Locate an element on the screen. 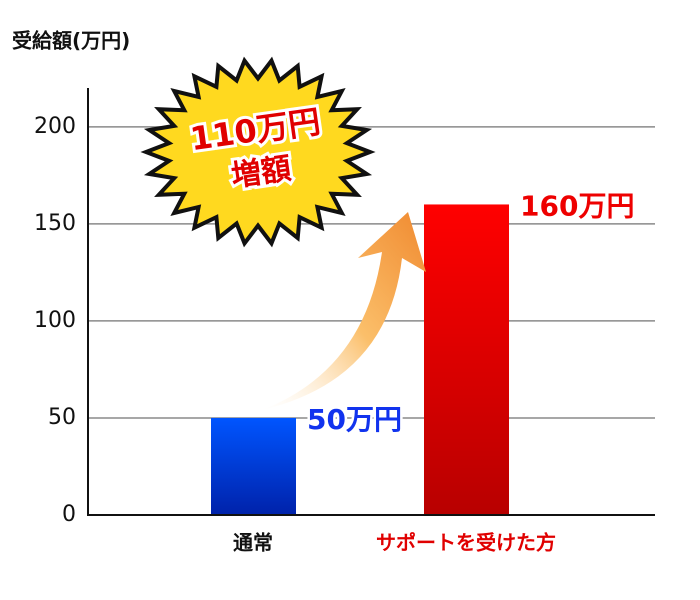 The width and height of the screenshot is (700, 600). y-tick-label: 150 is located at coordinates (55, 223).